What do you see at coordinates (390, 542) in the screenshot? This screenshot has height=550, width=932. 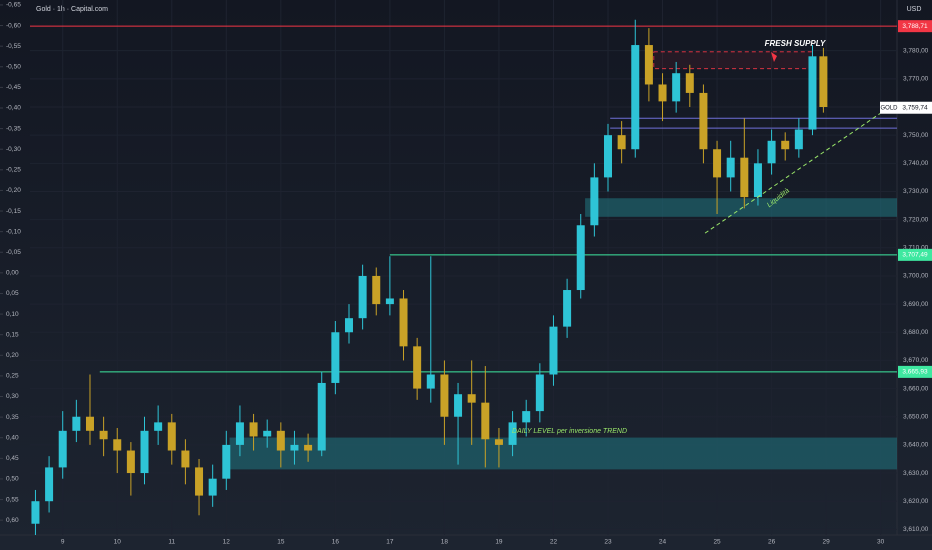 I see `x-tick-label: 17` at bounding box center [390, 542].